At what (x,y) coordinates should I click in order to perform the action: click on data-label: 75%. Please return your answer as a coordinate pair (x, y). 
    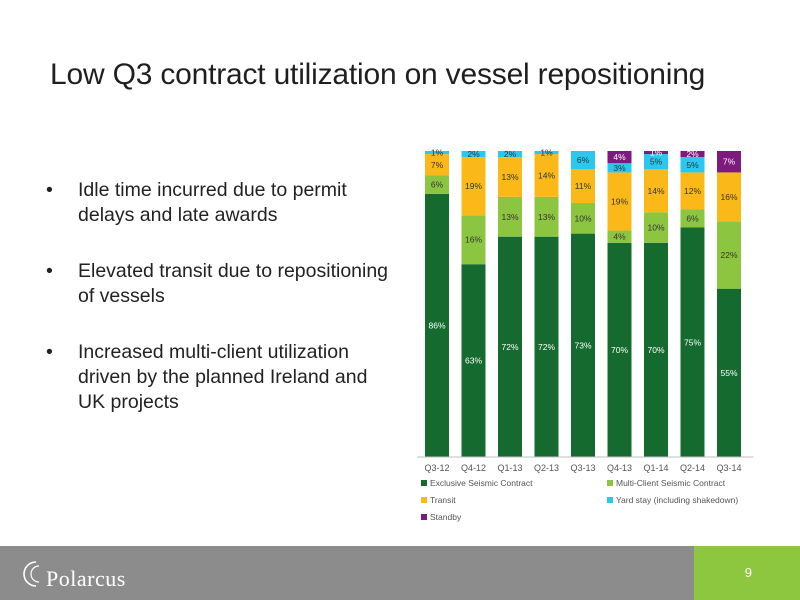
    Looking at the image, I should click on (692, 342).